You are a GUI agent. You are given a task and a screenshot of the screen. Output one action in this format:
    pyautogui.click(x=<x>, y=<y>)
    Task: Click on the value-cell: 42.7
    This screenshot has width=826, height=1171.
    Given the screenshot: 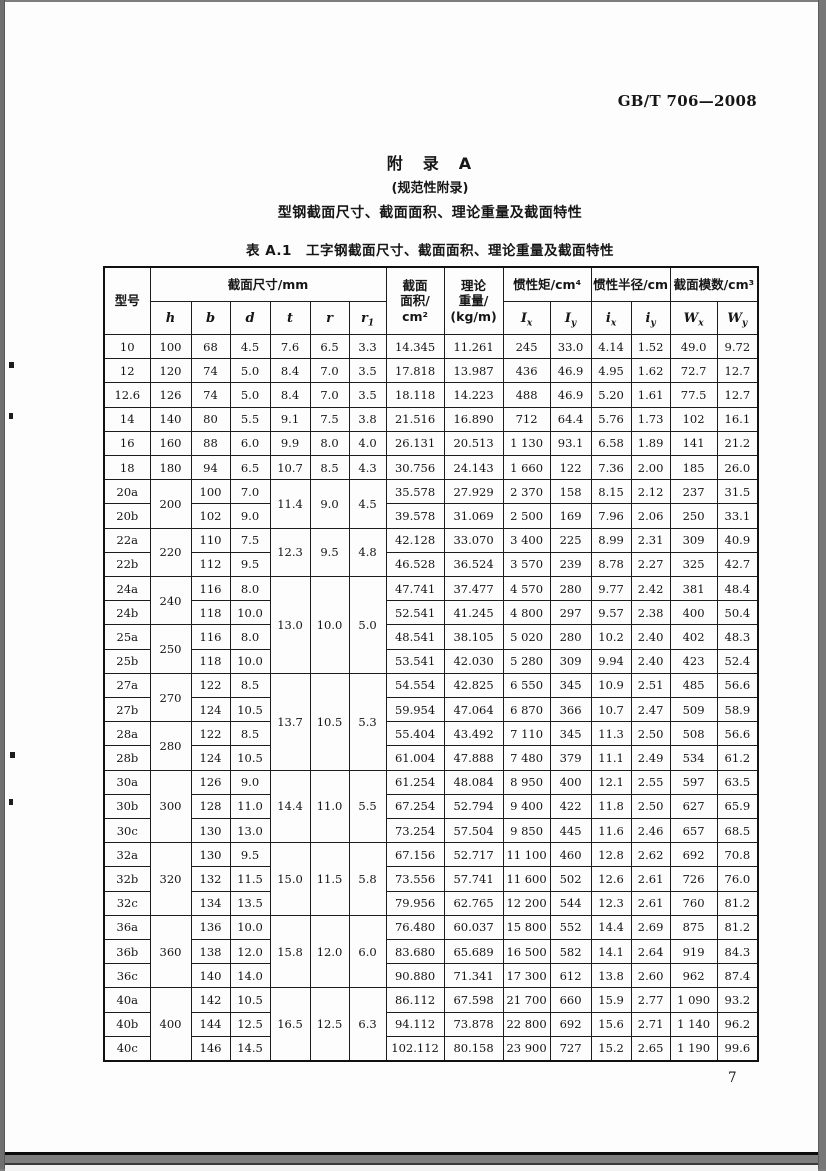 What is the action you would take?
    pyautogui.click(x=737, y=564)
    